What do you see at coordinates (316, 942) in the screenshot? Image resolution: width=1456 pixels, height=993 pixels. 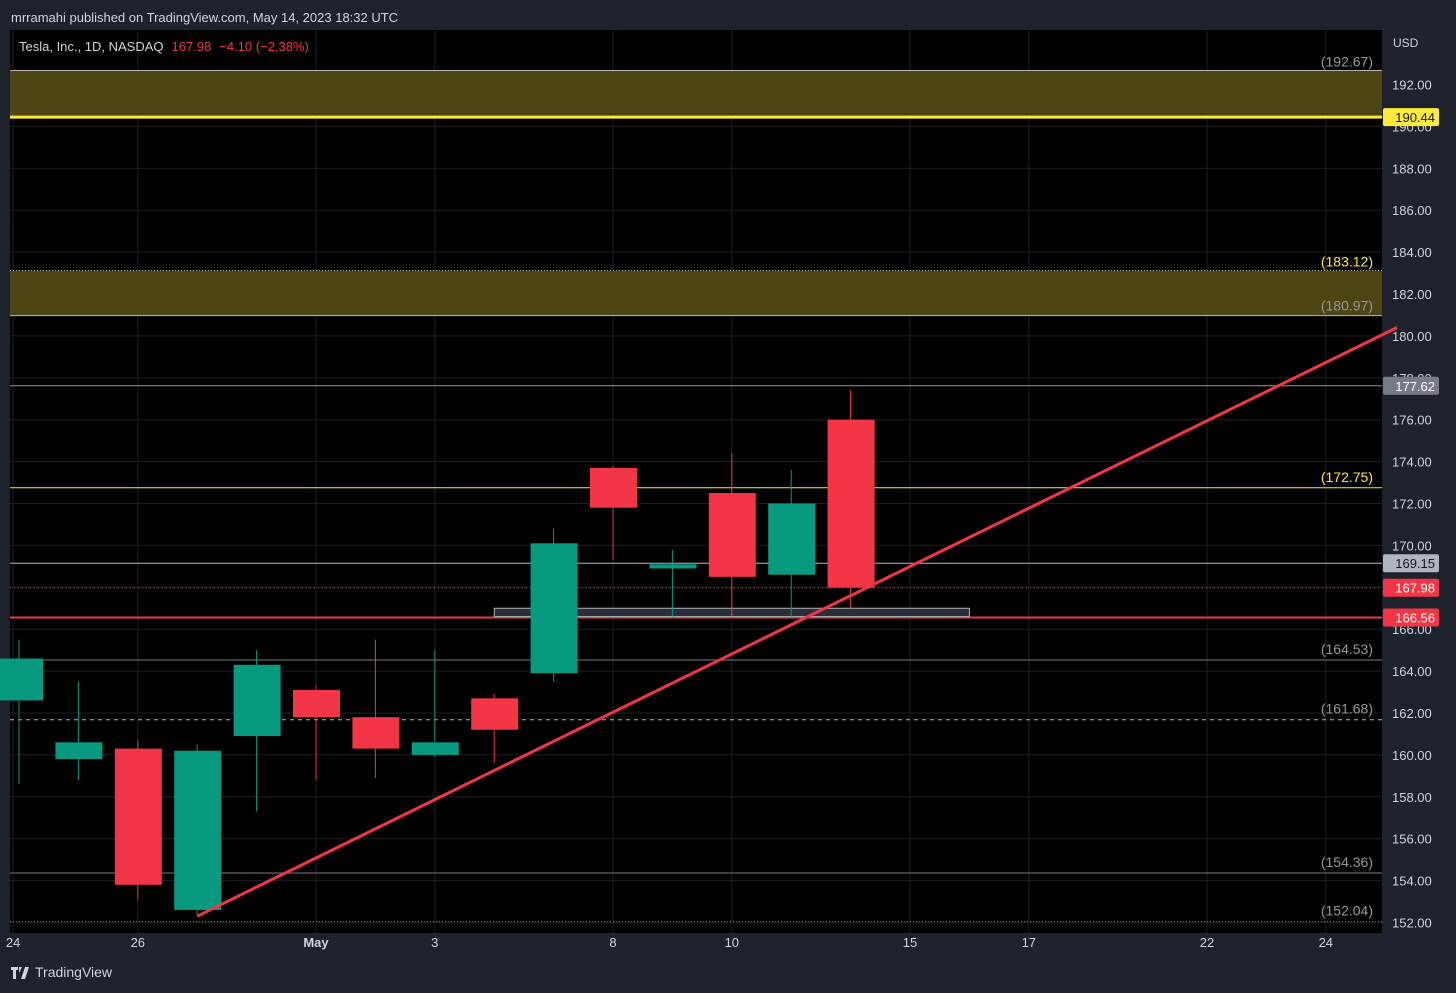 I see `x-tick-label: May` at bounding box center [316, 942].